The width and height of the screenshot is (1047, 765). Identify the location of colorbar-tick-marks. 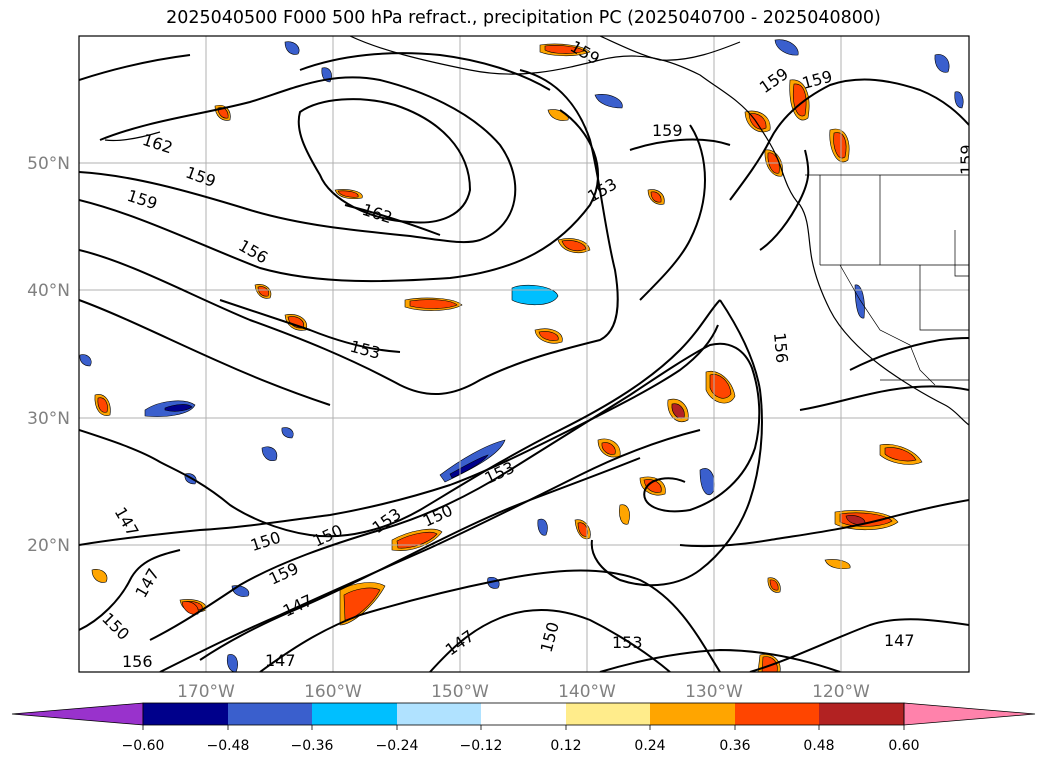
(523, 727).